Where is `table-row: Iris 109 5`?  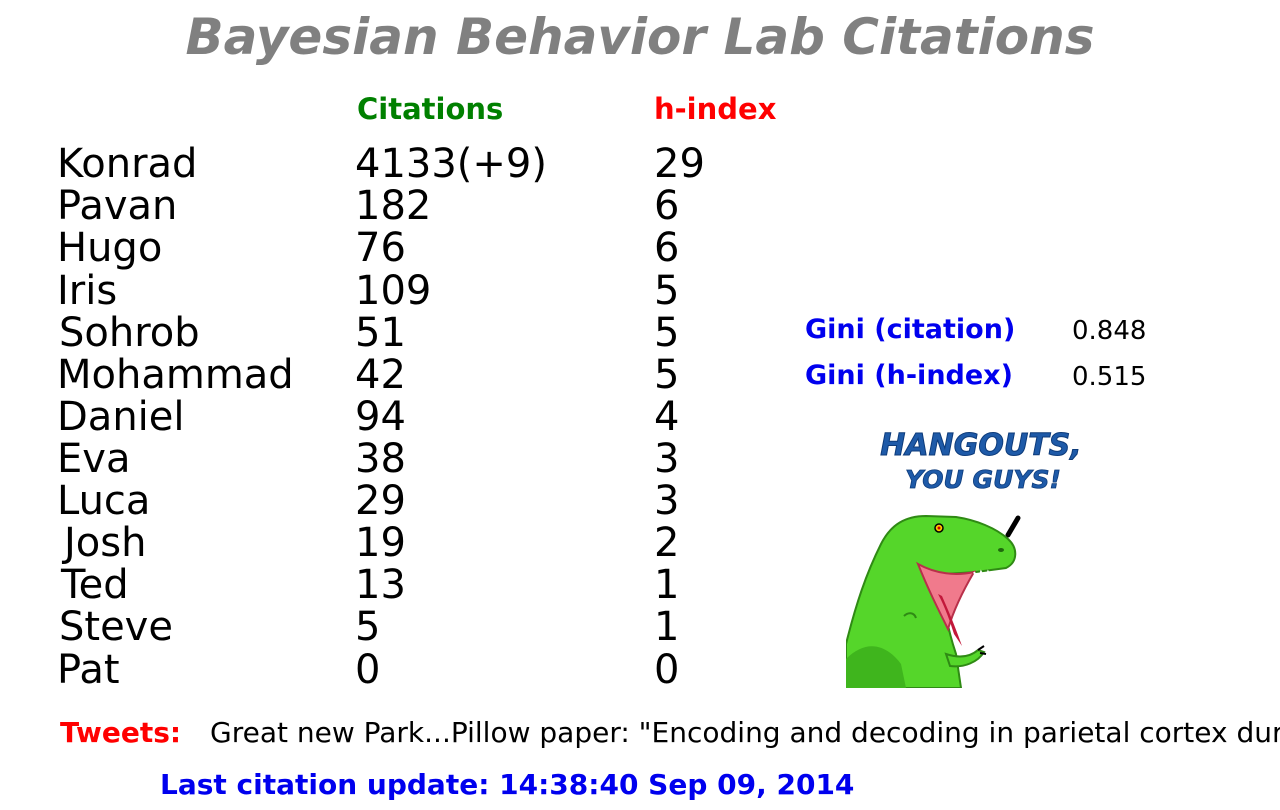 table-row: Iris 109 5 is located at coordinates (400, 291).